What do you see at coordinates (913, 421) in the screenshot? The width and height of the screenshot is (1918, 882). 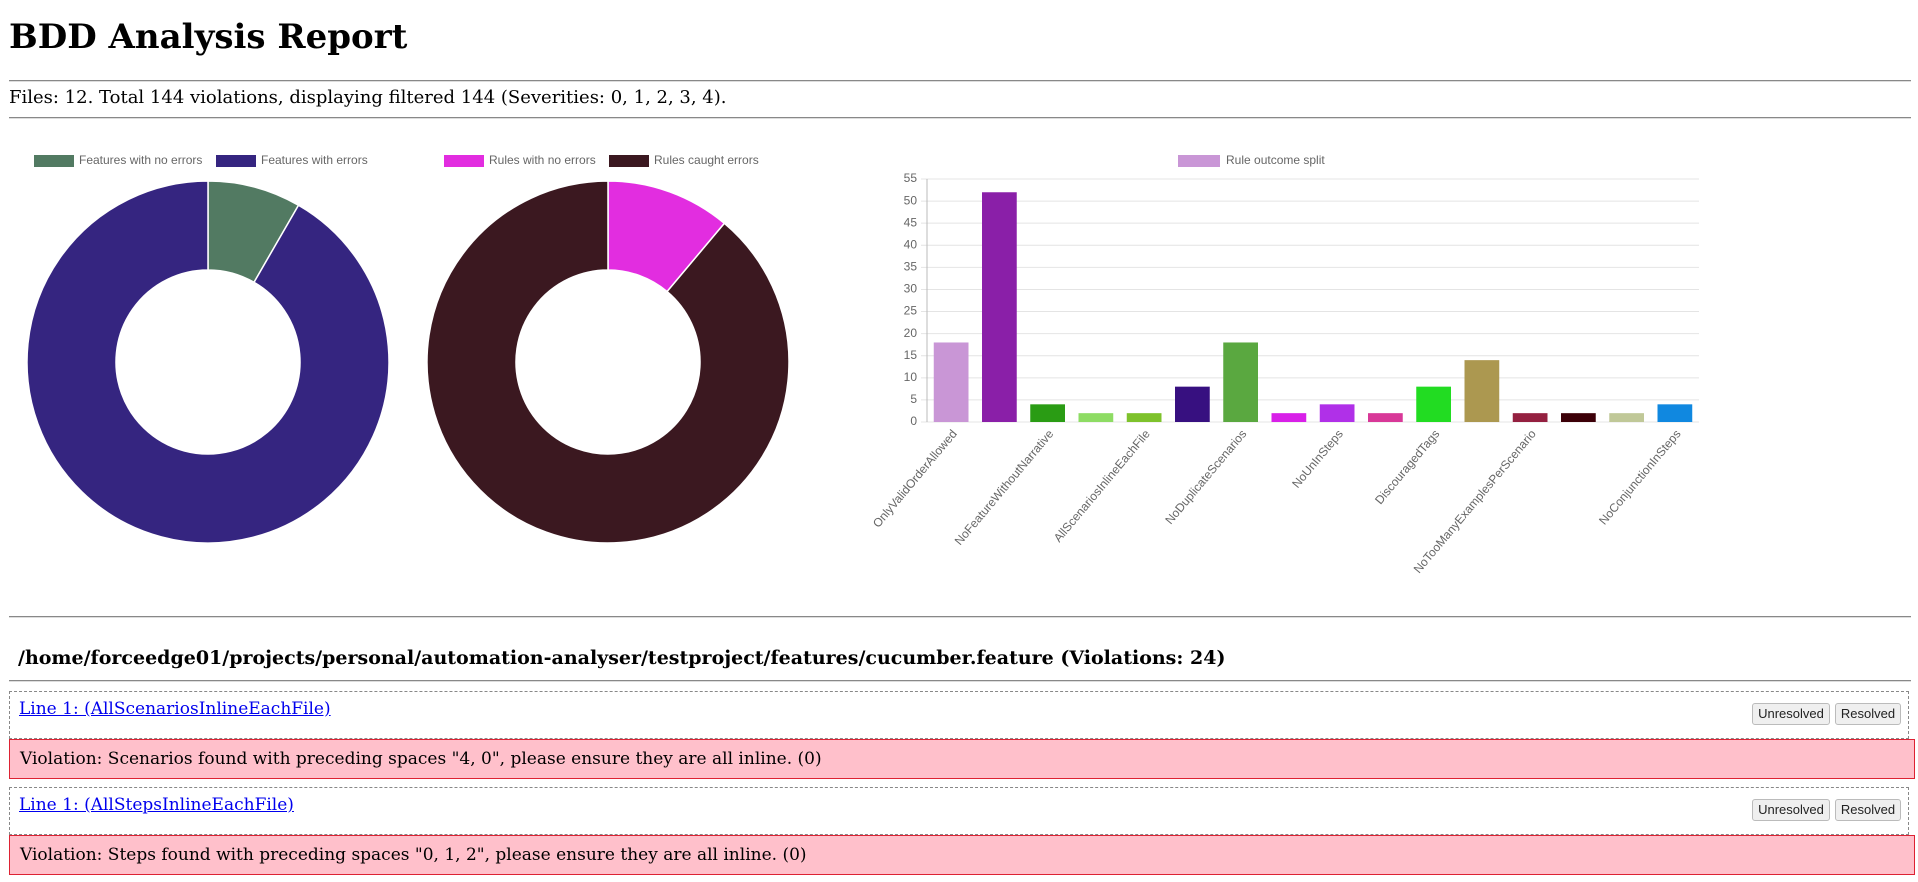 I see `y-tick-label: 0` at bounding box center [913, 421].